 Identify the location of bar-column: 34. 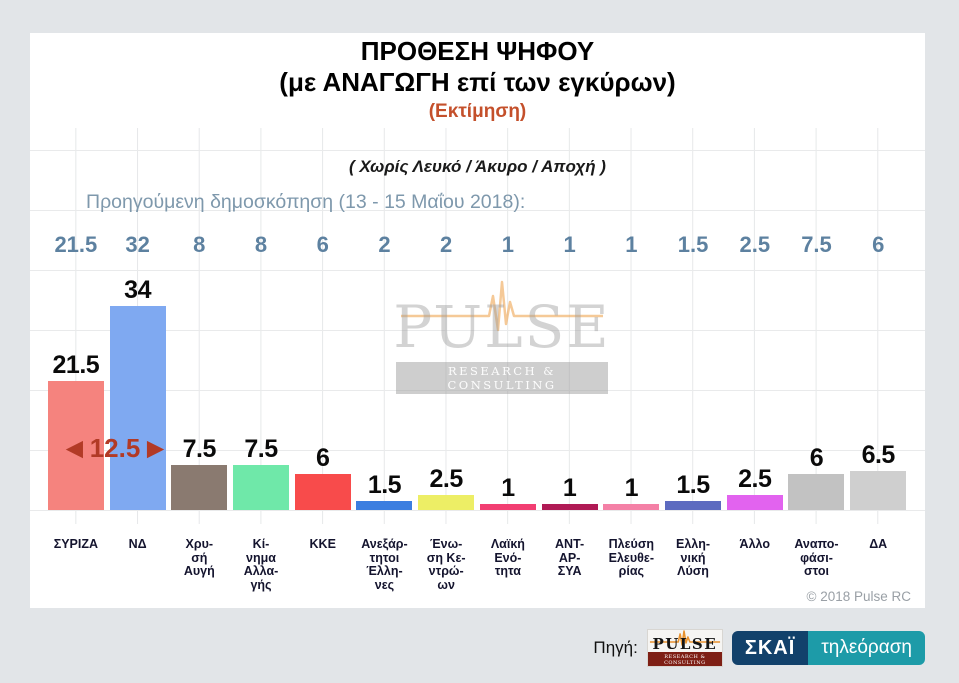
(138, 394).